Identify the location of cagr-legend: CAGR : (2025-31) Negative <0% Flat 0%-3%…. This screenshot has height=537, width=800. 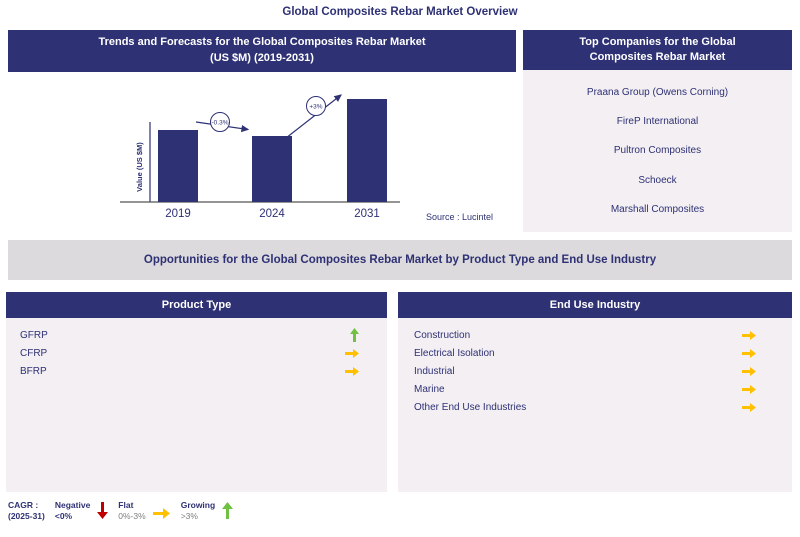
(121, 511).